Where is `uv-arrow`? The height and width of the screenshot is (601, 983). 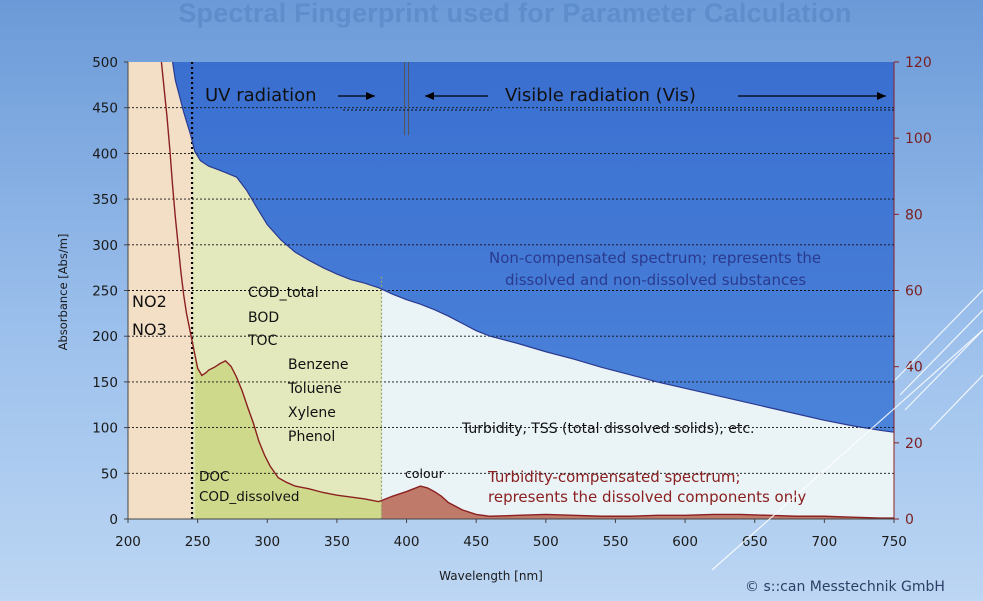 uv-arrow is located at coordinates (356, 96).